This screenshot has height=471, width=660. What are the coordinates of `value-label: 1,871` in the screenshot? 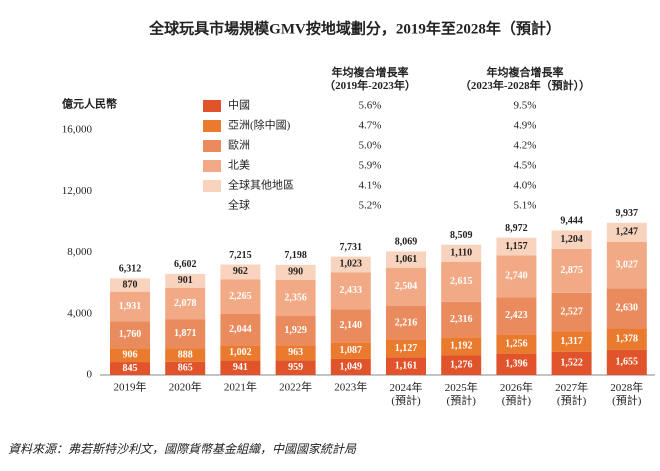 It's located at (185, 333).